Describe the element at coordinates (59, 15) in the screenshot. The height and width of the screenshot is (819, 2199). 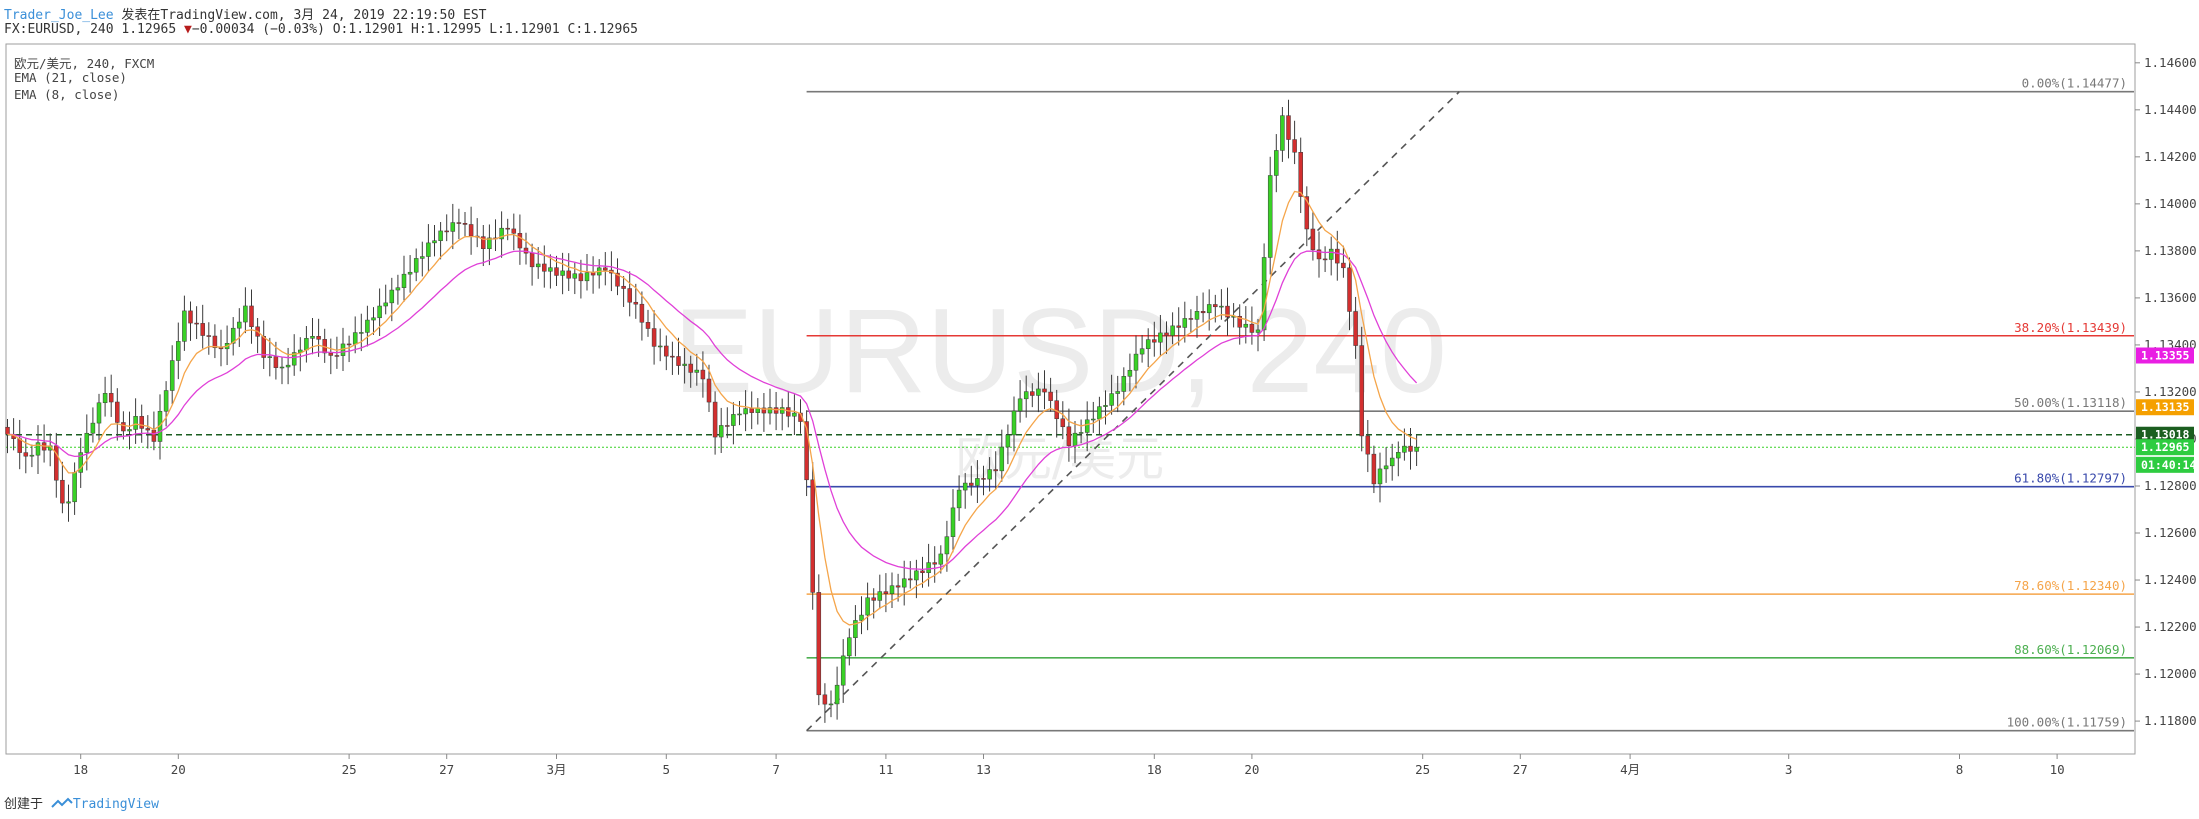
I see `author-link: Trader_Joe_Lee` at that location.